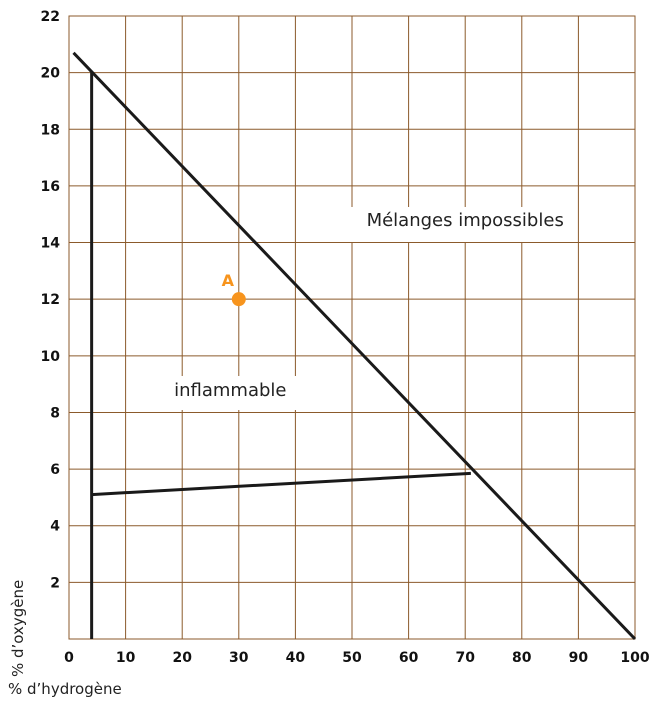 This screenshot has height=709, width=650. What do you see at coordinates (228, 280) in the screenshot?
I see `point-a-label: A` at bounding box center [228, 280].